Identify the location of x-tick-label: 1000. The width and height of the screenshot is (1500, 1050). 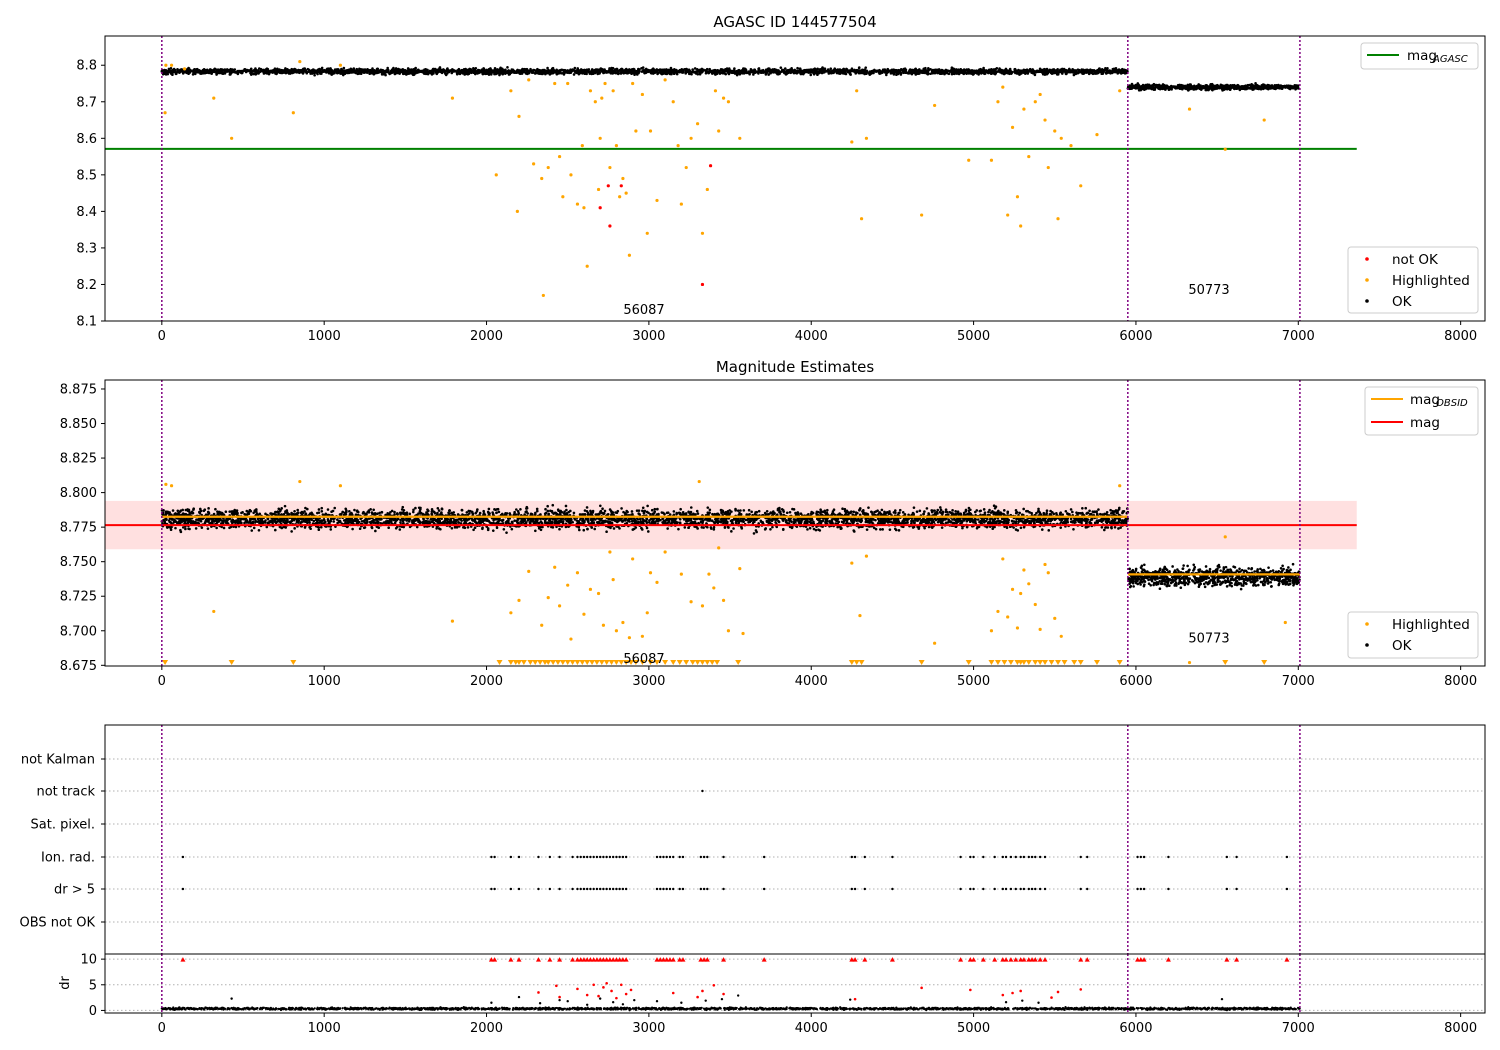
(324, 336).